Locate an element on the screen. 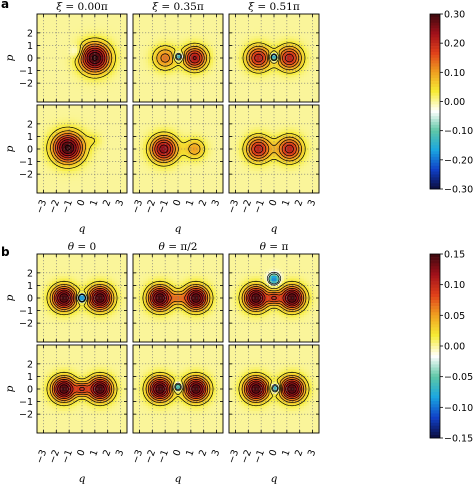 The image size is (474, 497). panel-a-r1c2 is located at coordinates (178, 58).